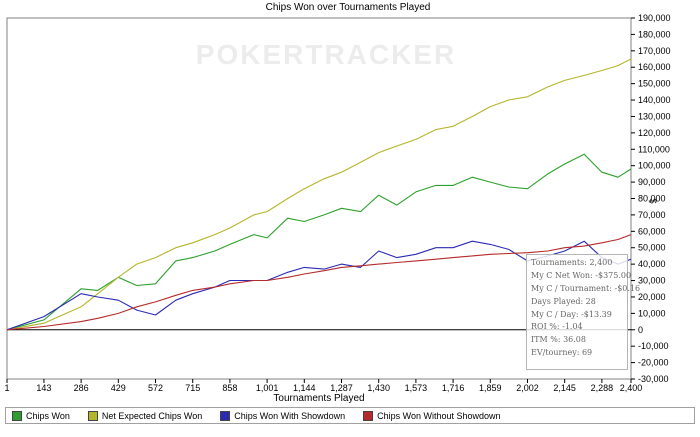 The width and height of the screenshot is (700, 437). Describe the element at coordinates (572, 262) in the screenshot. I see `tooltip-tournaments: Tournaments: 2,400` at that location.